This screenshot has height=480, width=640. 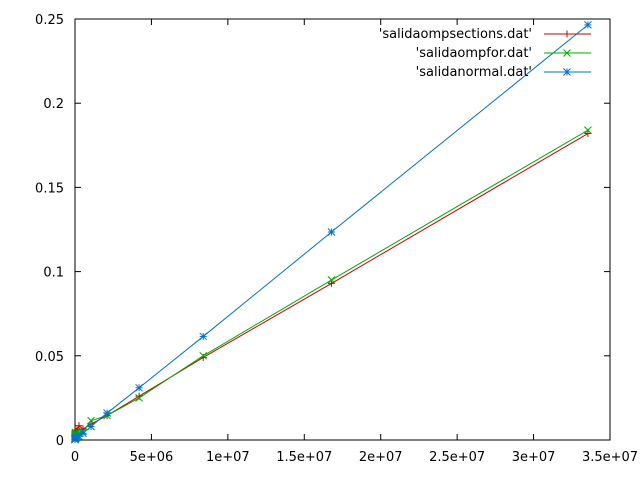 What do you see at coordinates (53, 104) in the screenshot?
I see `y-tick-label: 0.2` at bounding box center [53, 104].